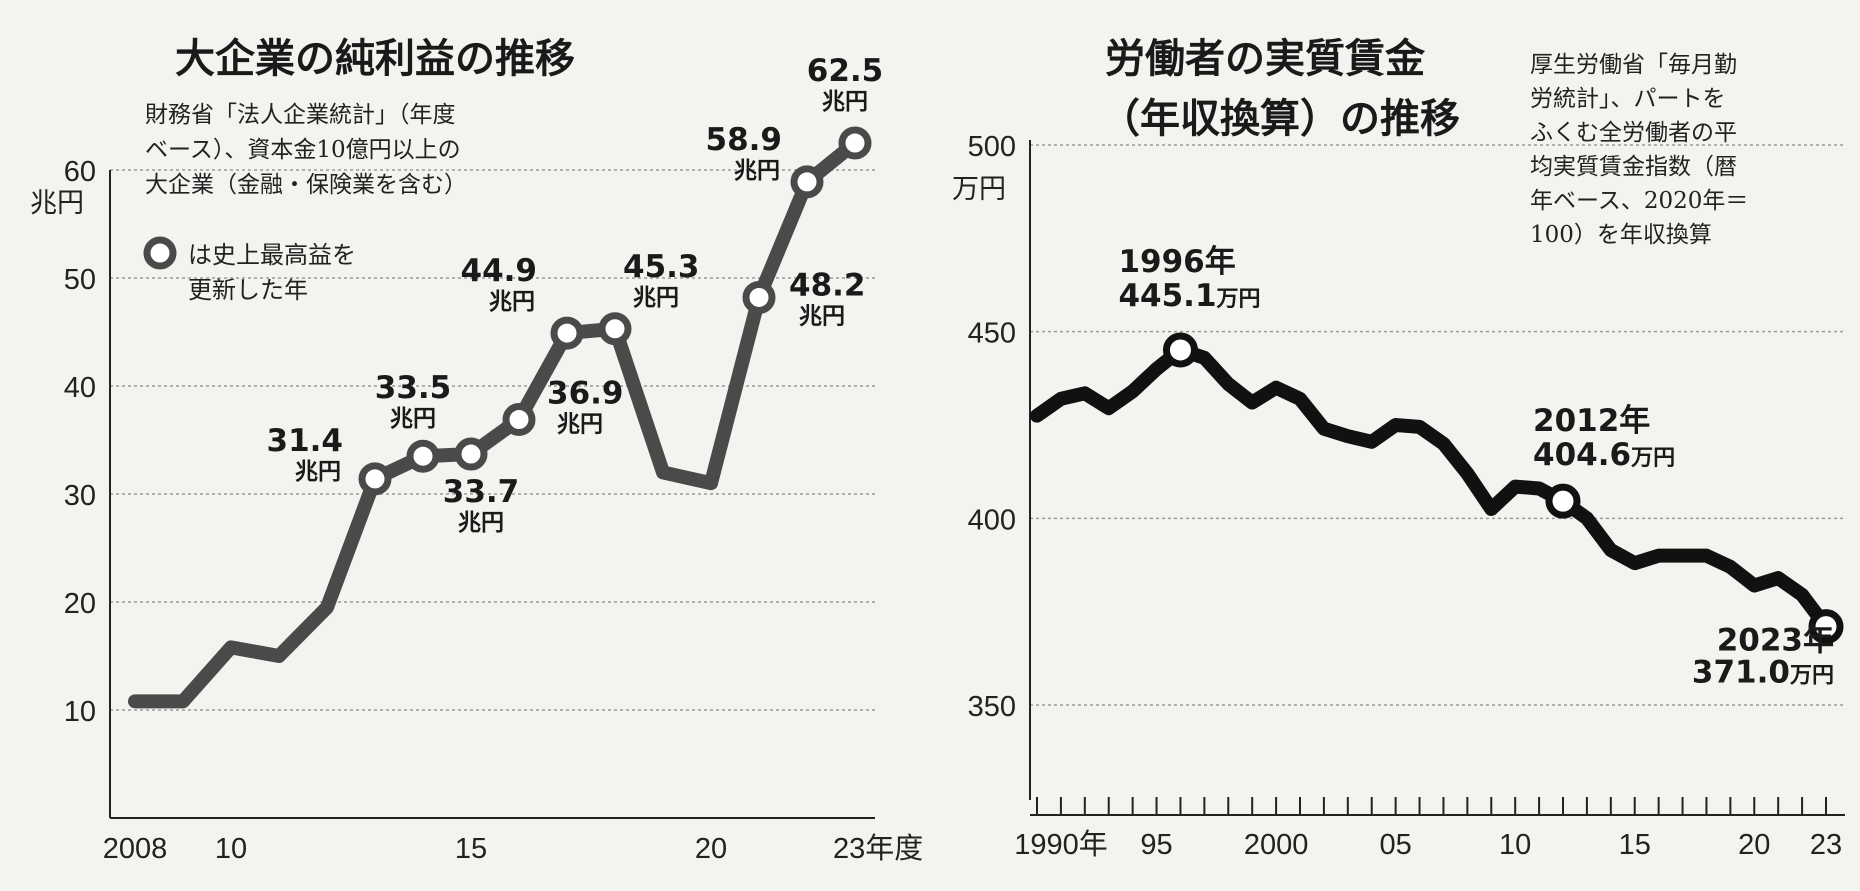 The width and height of the screenshot is (1860, 891). I want to click on left-legend-line-2: 更新した年, so click(248, 290).